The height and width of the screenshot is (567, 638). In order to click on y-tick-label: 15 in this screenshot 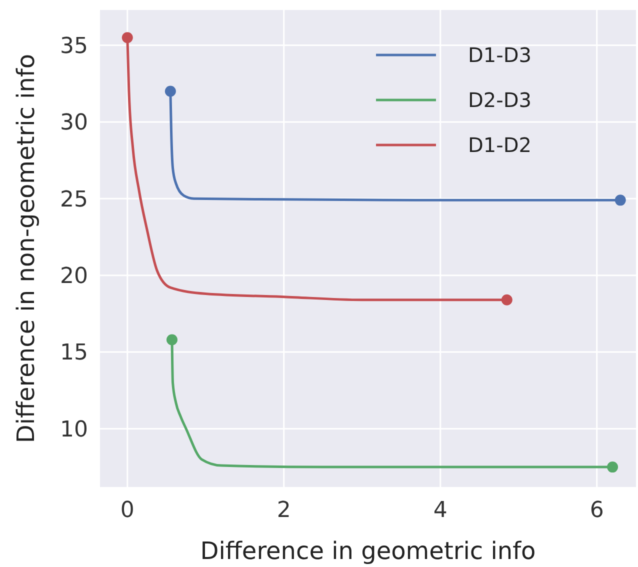, I will do `click(74, 353)`.